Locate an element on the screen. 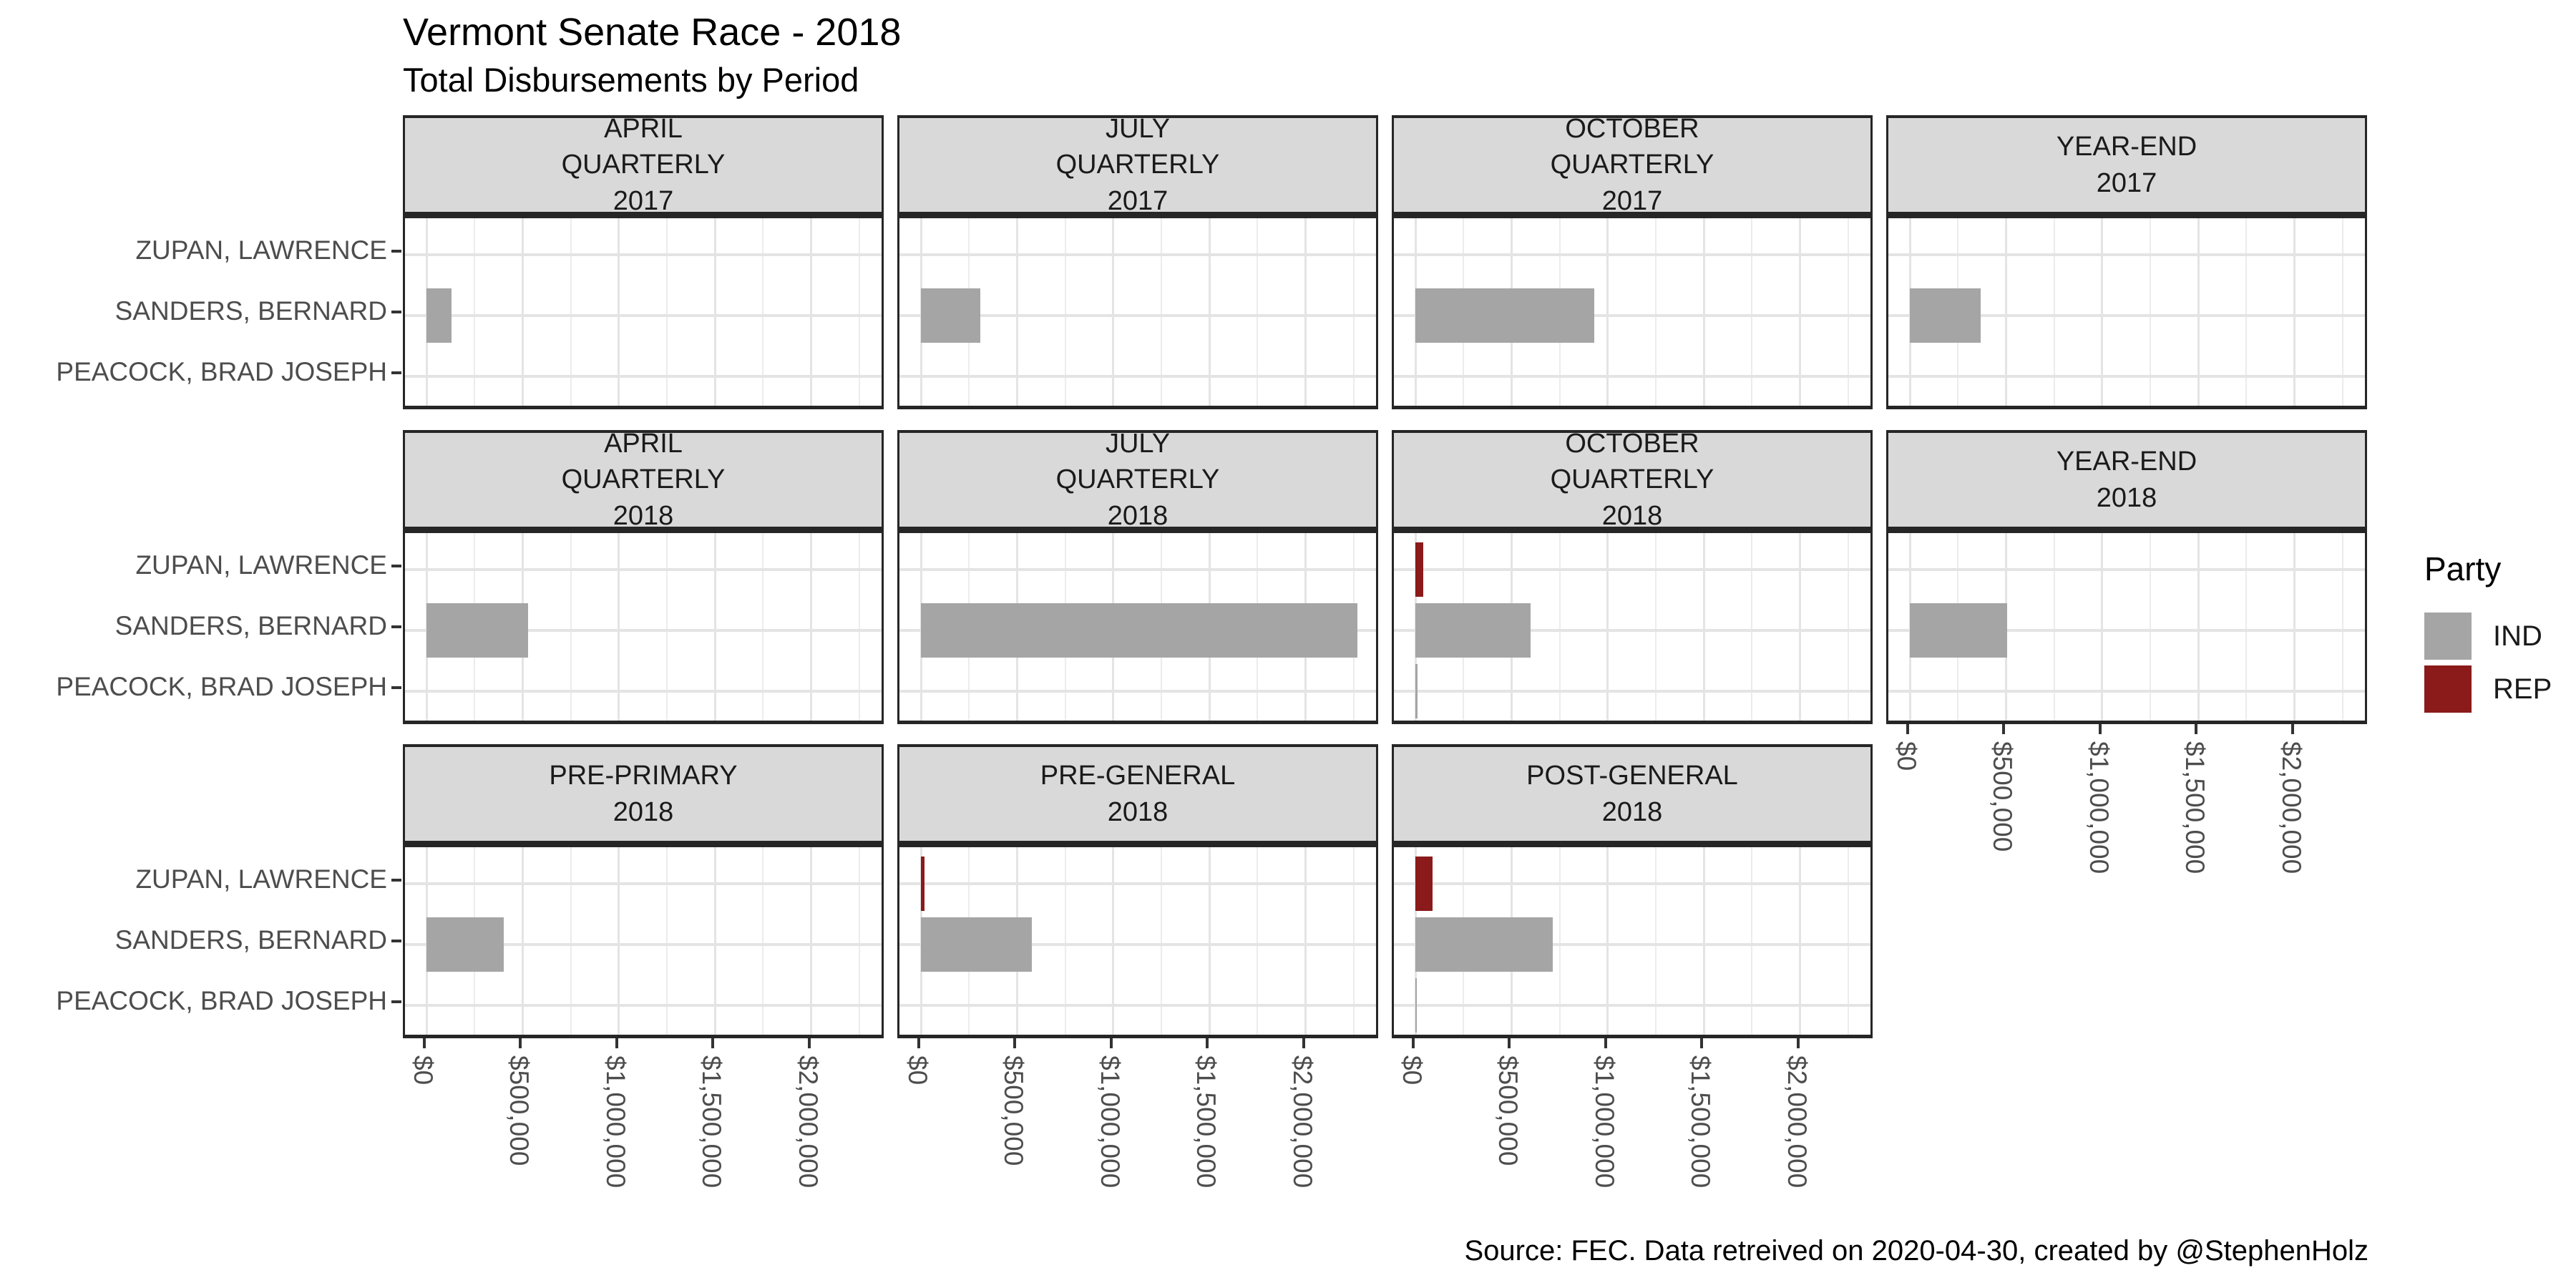 Image resolution: width=2576 pixels, height=1288 pixels. y-axis-label: ZUPAN, LAWRENCE is located at coordinates (261, 250).